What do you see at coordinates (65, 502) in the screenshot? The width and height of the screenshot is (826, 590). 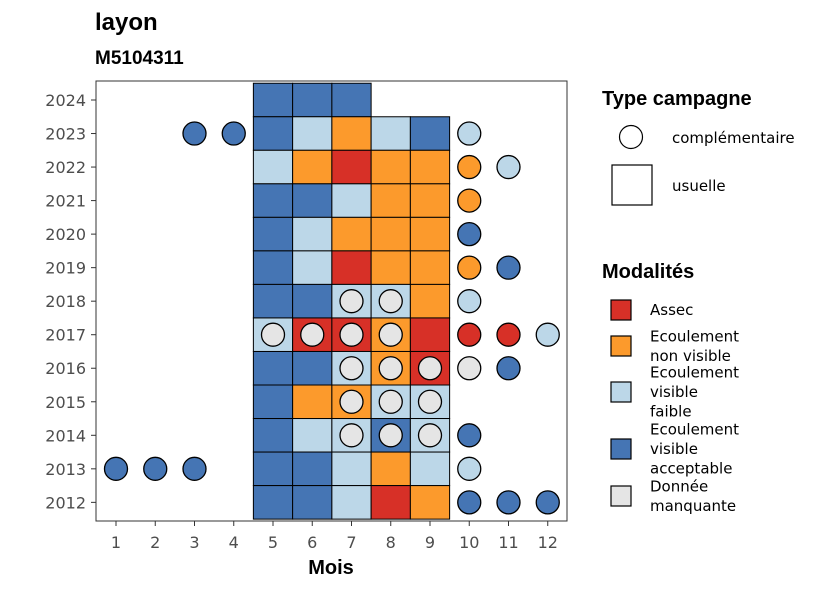 I see `y-tick-label: 2012` at bounding box center [65, 502].